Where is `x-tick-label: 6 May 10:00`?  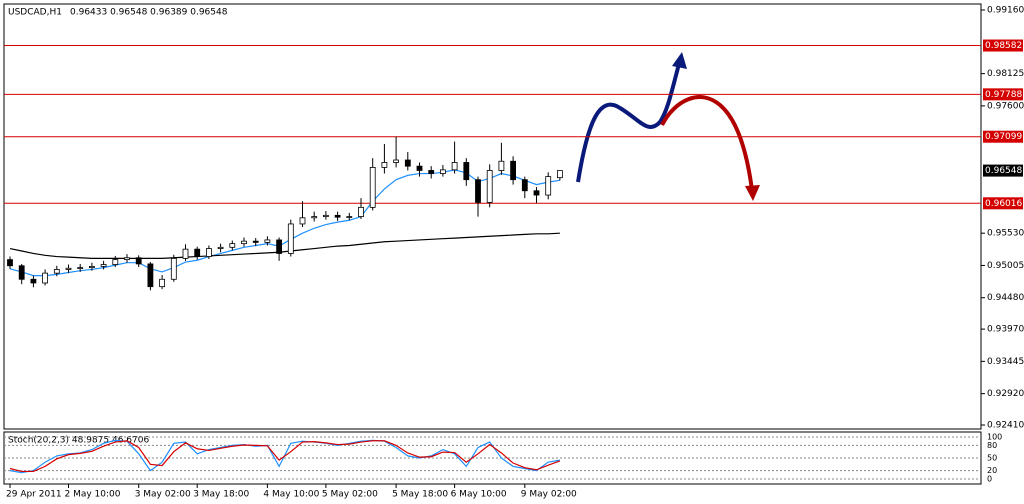 x-tick-label: 6 May 10:00 is located at coordinates (479, 495).